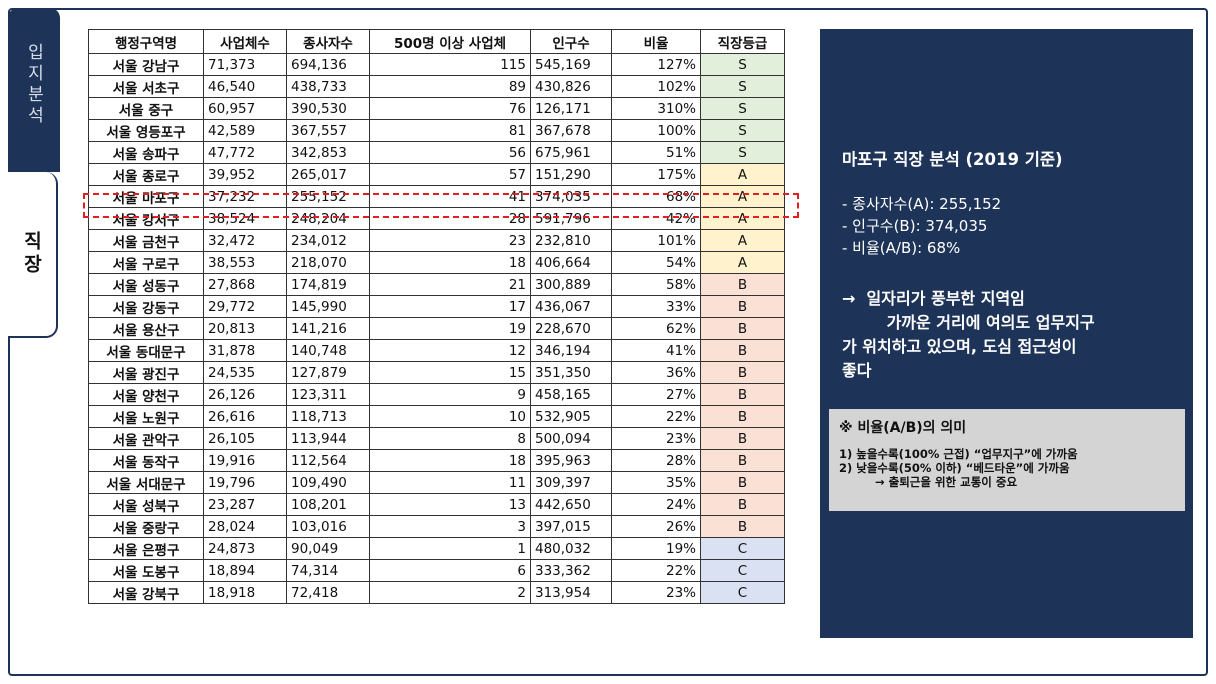 This screenshot has height=684, width=1216. I want to click on ratio-cell: 27%, so click(656, 394).